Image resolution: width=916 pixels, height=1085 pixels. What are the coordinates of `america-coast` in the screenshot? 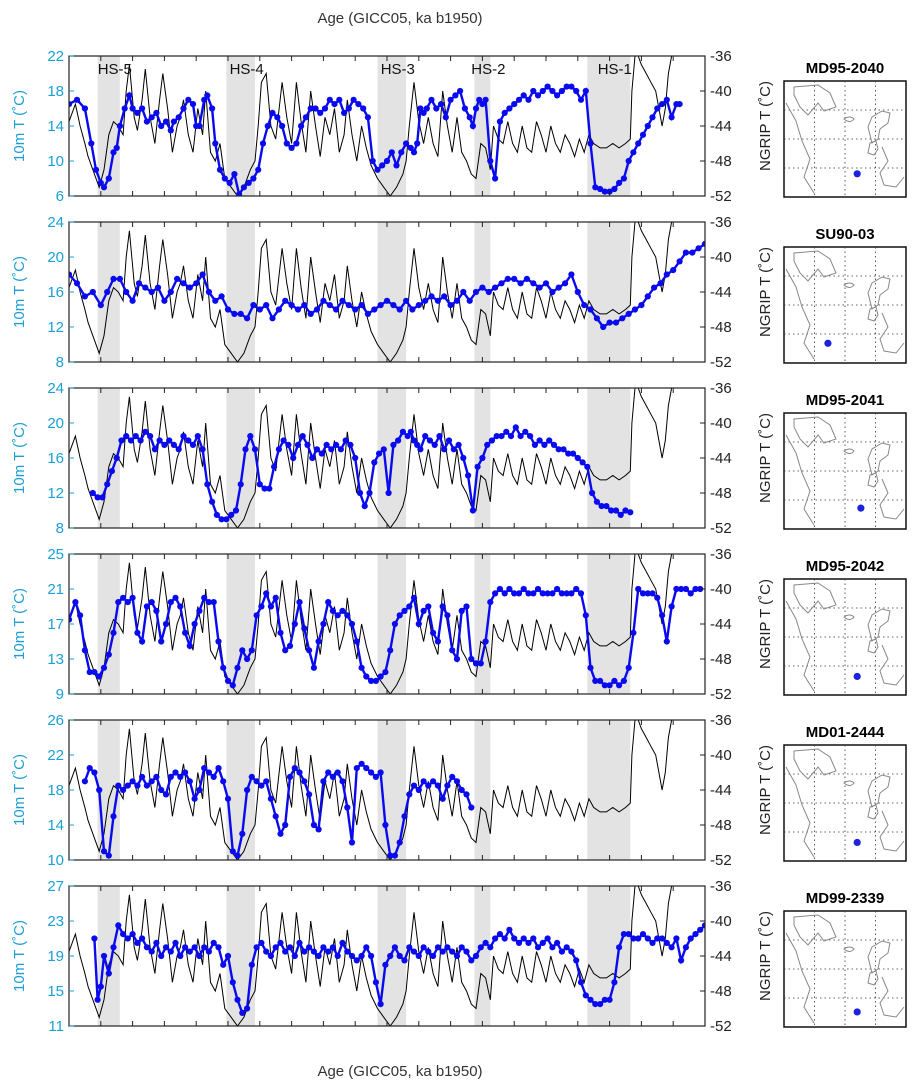 It's located at (800, 978).